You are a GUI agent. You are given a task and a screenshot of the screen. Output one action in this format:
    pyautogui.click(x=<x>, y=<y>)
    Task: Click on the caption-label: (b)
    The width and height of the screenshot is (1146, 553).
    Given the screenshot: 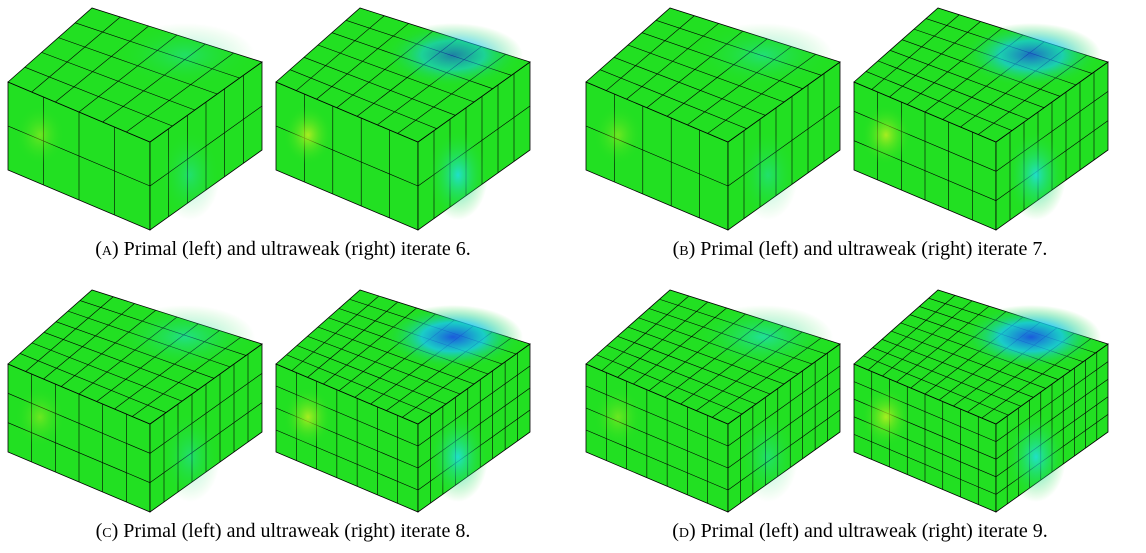 What is the action you would take?
    pyautogui.click(x=684, y=249)
    